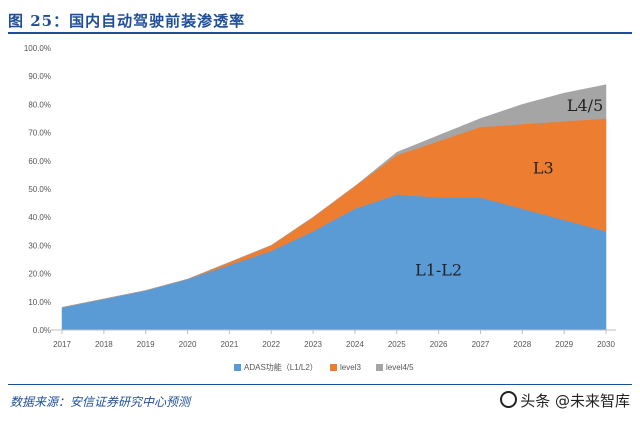  What do you see at coordinates (355, 344) in the screenshot?
I see `x-tick-label: 2024` at bounding box center [355, 344].